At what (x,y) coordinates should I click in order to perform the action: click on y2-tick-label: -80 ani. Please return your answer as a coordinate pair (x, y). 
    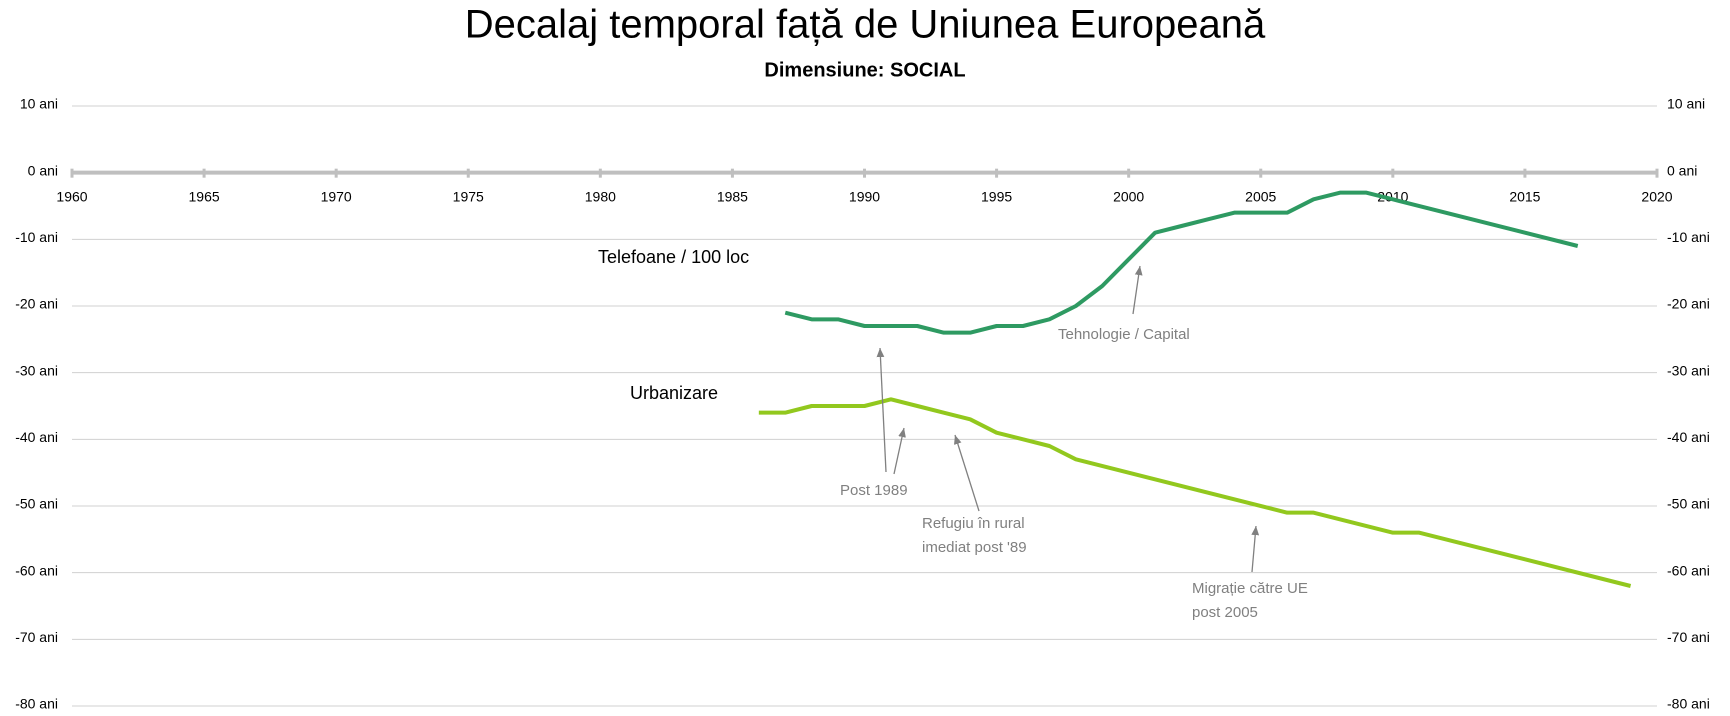
    Looking at the image, I should click on (1688, 704).